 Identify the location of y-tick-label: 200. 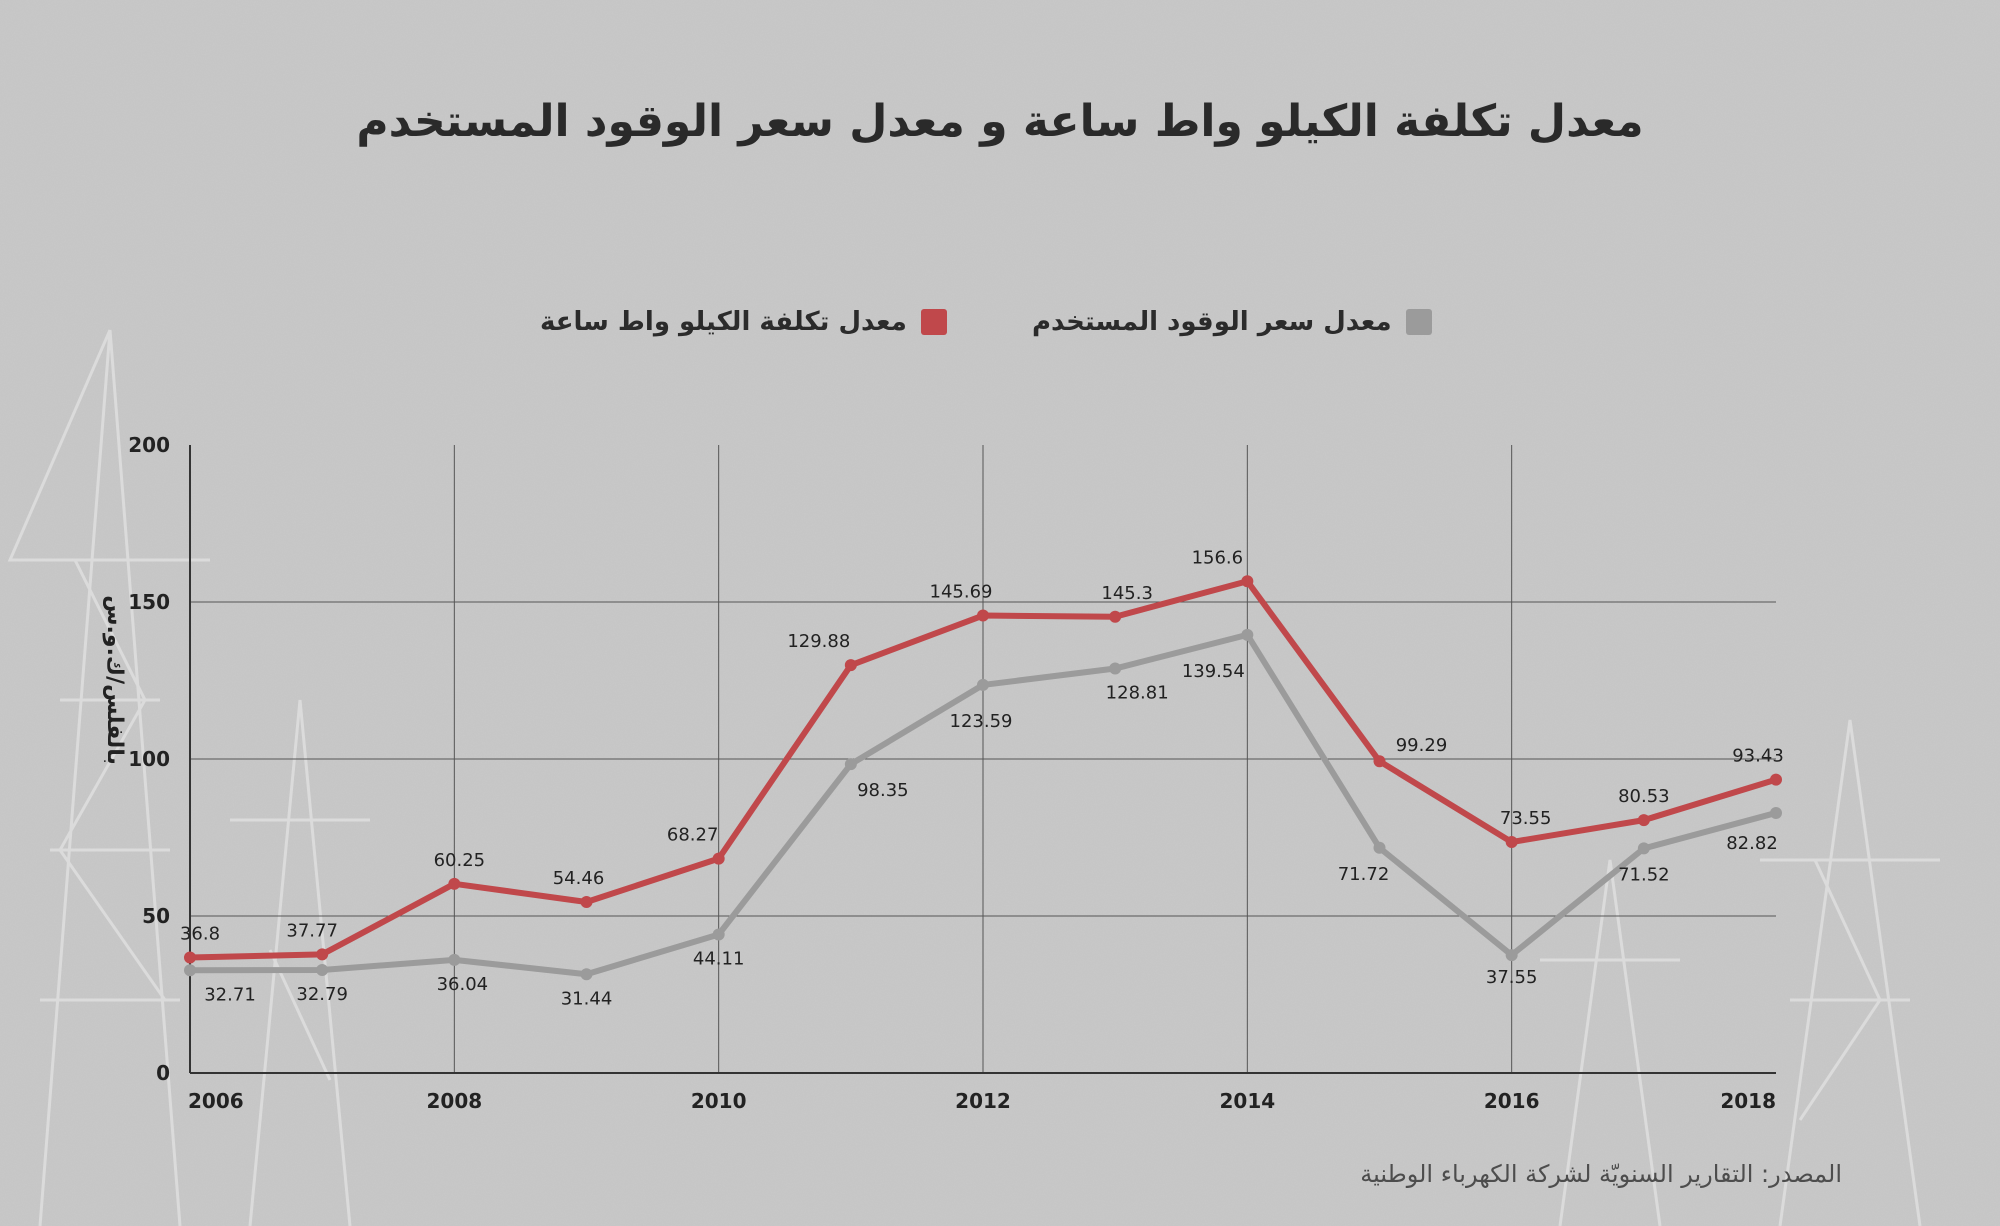
(149, 445).